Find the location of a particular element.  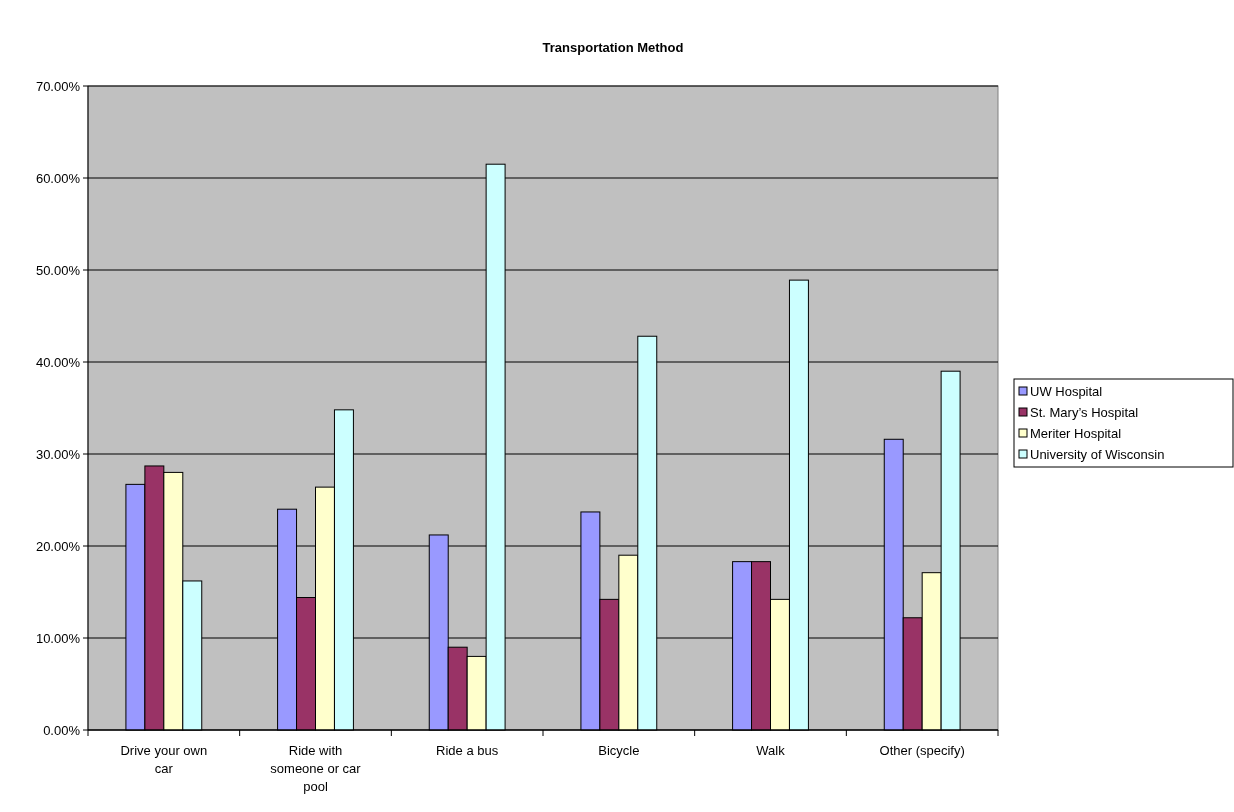

x-tick-label: Drive your own car is located at coordinates (164, 759).